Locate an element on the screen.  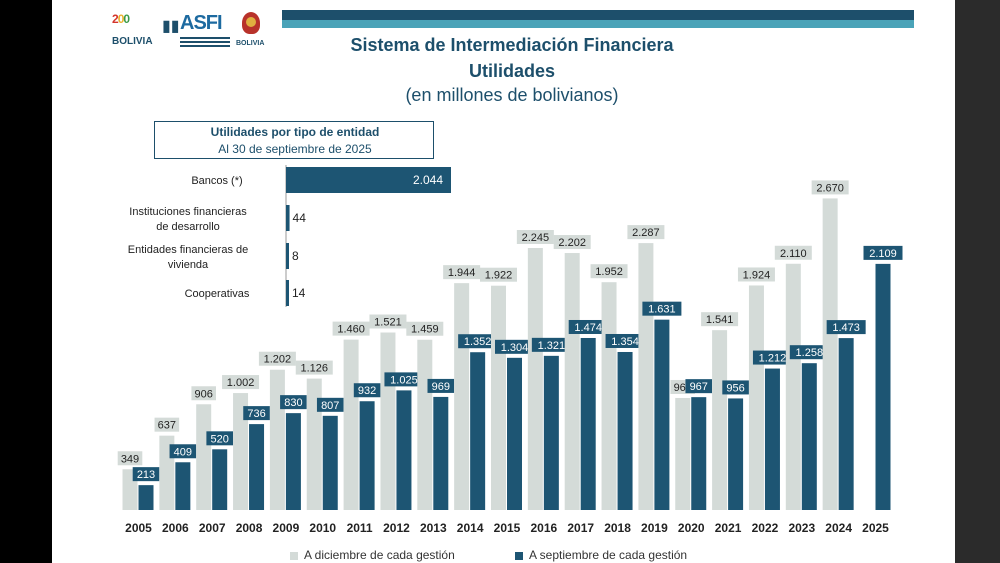
bar-dec-label-2015: 1.922 is located at coordinates (499, 276).